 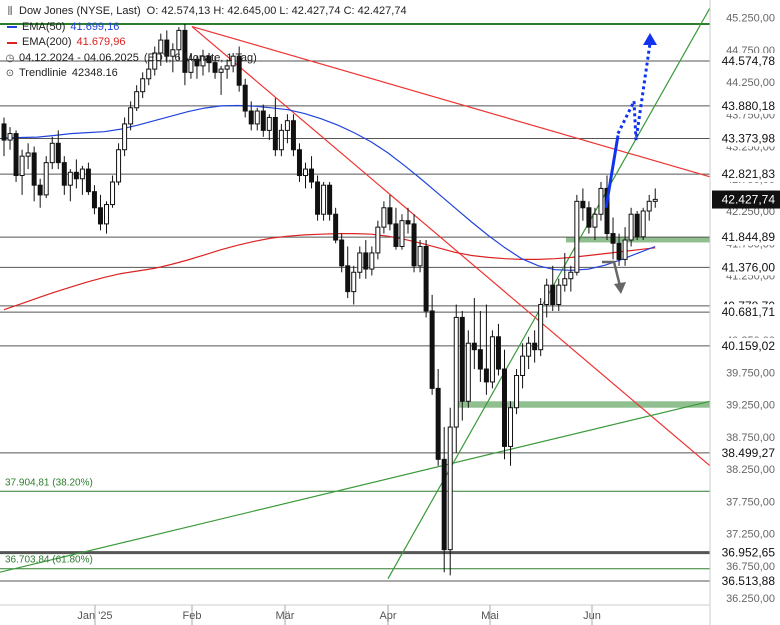 What do you see at coordinates (10, 58) in the screenshot?
I see `clock-icon: ◷` at bounding box center [10, 58].